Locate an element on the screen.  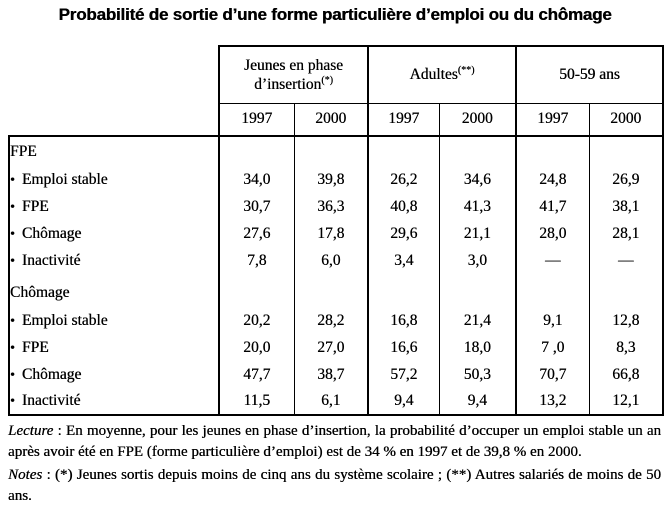
group-header-label: 50-59 ans is located at coordinates (589, 75).